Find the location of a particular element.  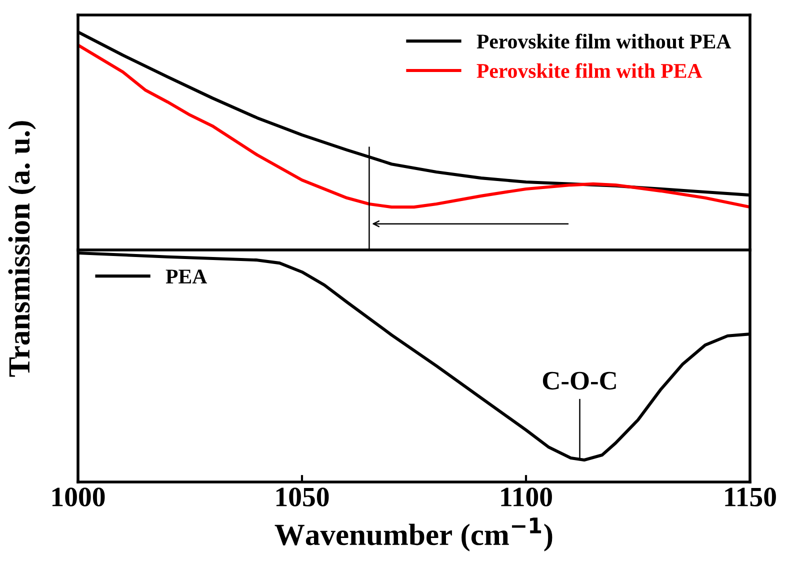

x-axis-title: Wavenumber (cm$^{−1}$) is located at coordinates (413, 535).